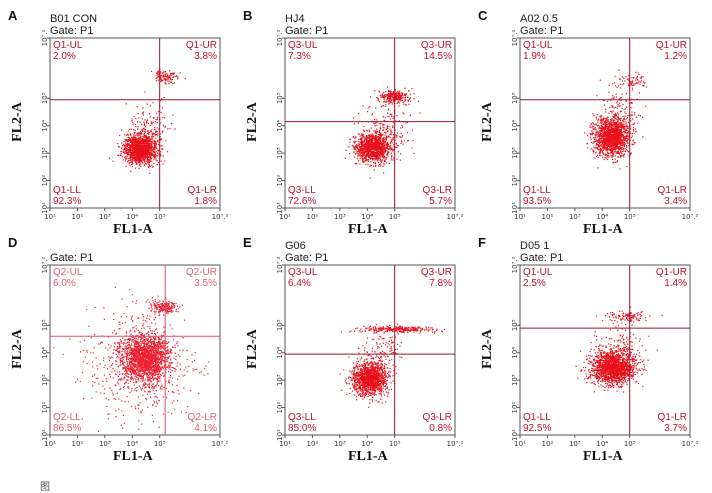 This screenshot has height=493, width=712. Describe the element at coordinates (437, 190) in the screenshot. I see `quadrant-name: Q3-LR` at that location.